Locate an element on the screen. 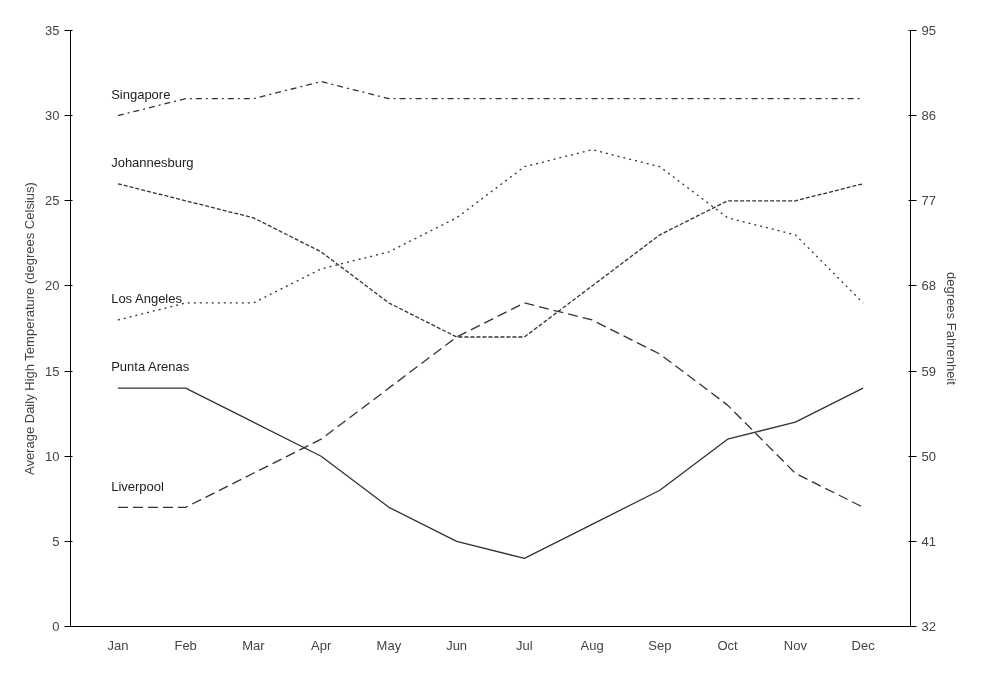 The image size is (1001, 696). x-tick-label: Dec is located at coordinates (863, 645).